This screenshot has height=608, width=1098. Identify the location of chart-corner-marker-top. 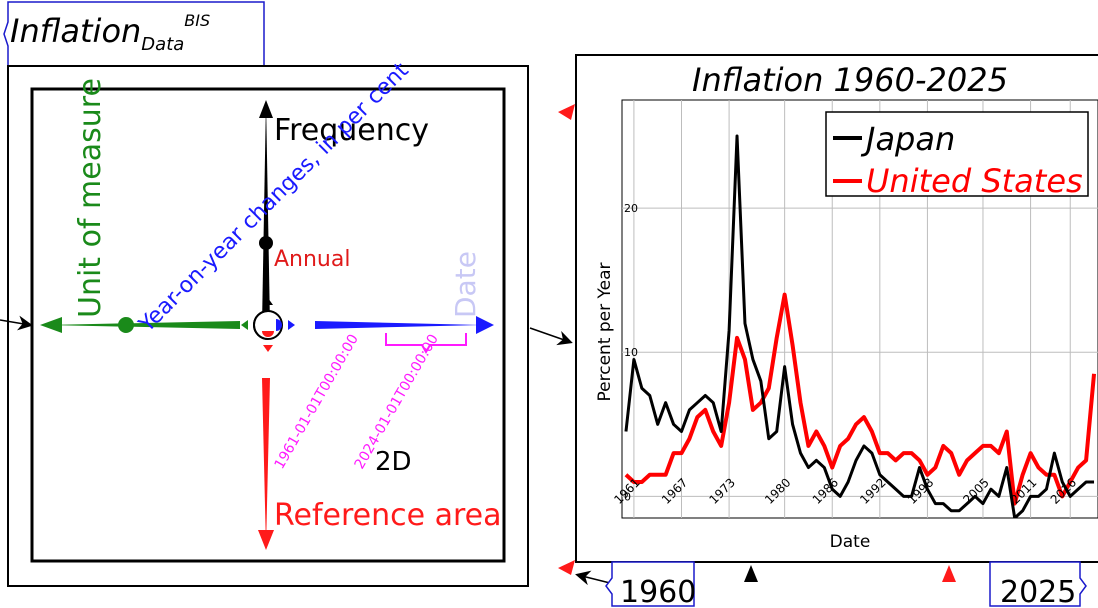
(566, 112).